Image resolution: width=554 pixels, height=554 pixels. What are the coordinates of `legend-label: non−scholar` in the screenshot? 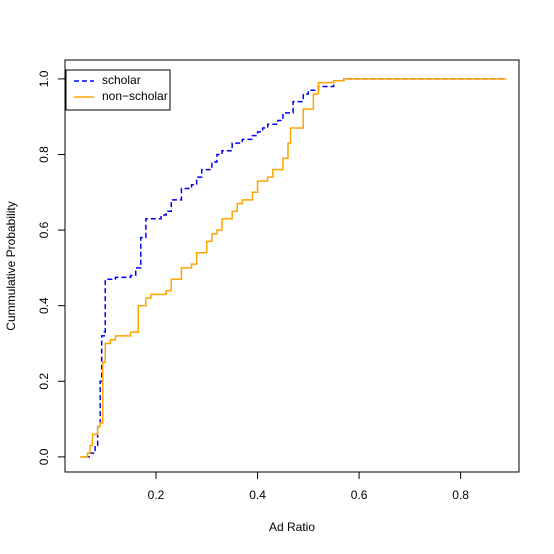 It's located at (135, 96).